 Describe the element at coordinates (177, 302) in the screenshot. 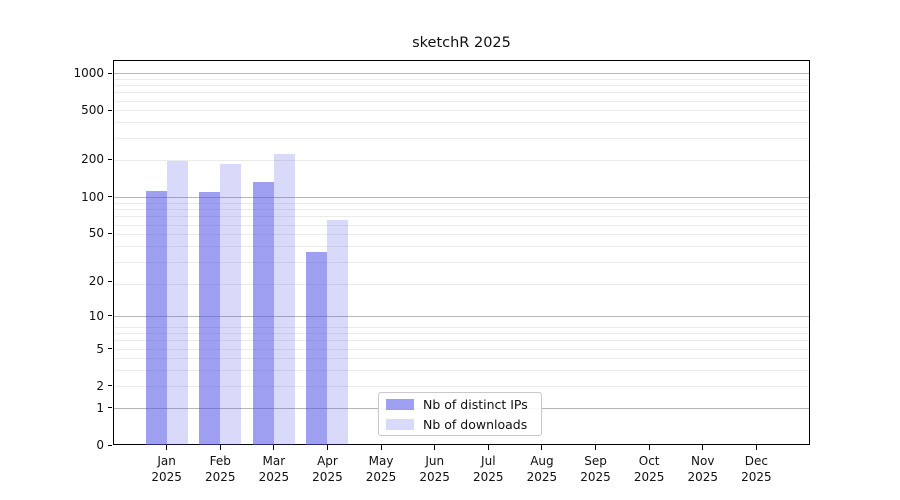

I see `bar-downloads-jan` at that location.